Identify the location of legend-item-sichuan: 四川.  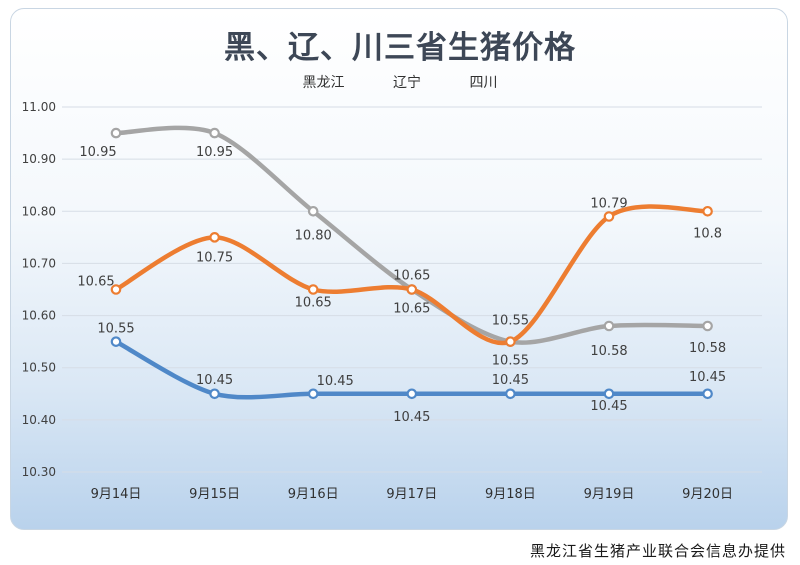
(483, 83).